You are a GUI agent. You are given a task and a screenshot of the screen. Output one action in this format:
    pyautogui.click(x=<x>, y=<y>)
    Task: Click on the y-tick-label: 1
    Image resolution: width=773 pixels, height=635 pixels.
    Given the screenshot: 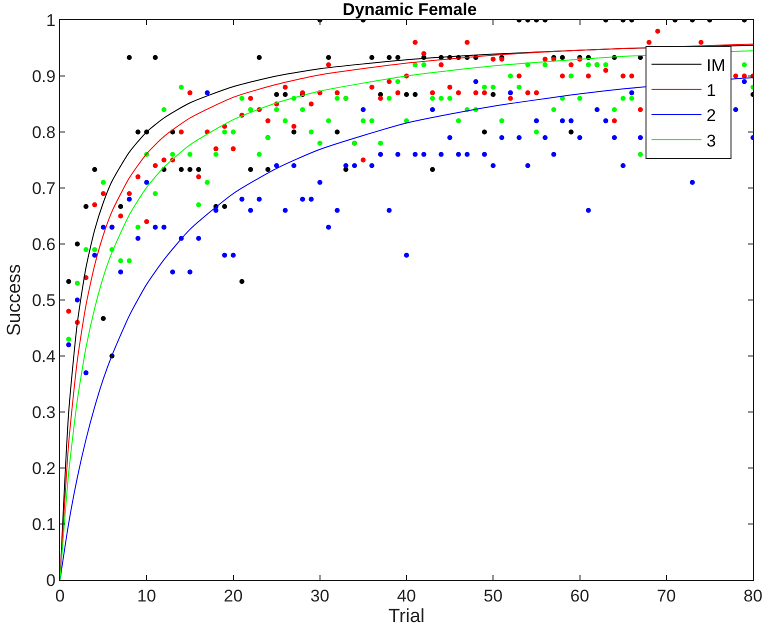 What is the action you would take?
    pyautogui.click(x=51, y=20)
    